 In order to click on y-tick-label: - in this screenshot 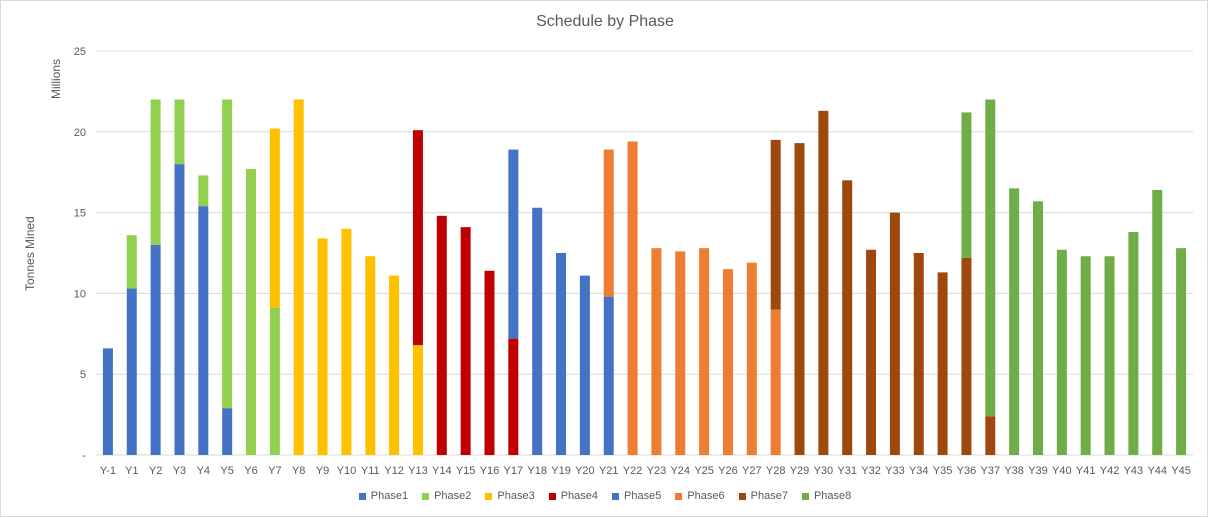, I will do `click(84, 456)`.